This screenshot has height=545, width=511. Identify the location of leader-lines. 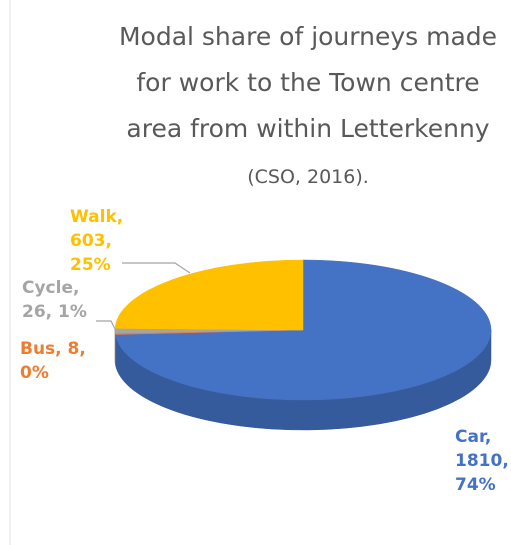
(143, 298).